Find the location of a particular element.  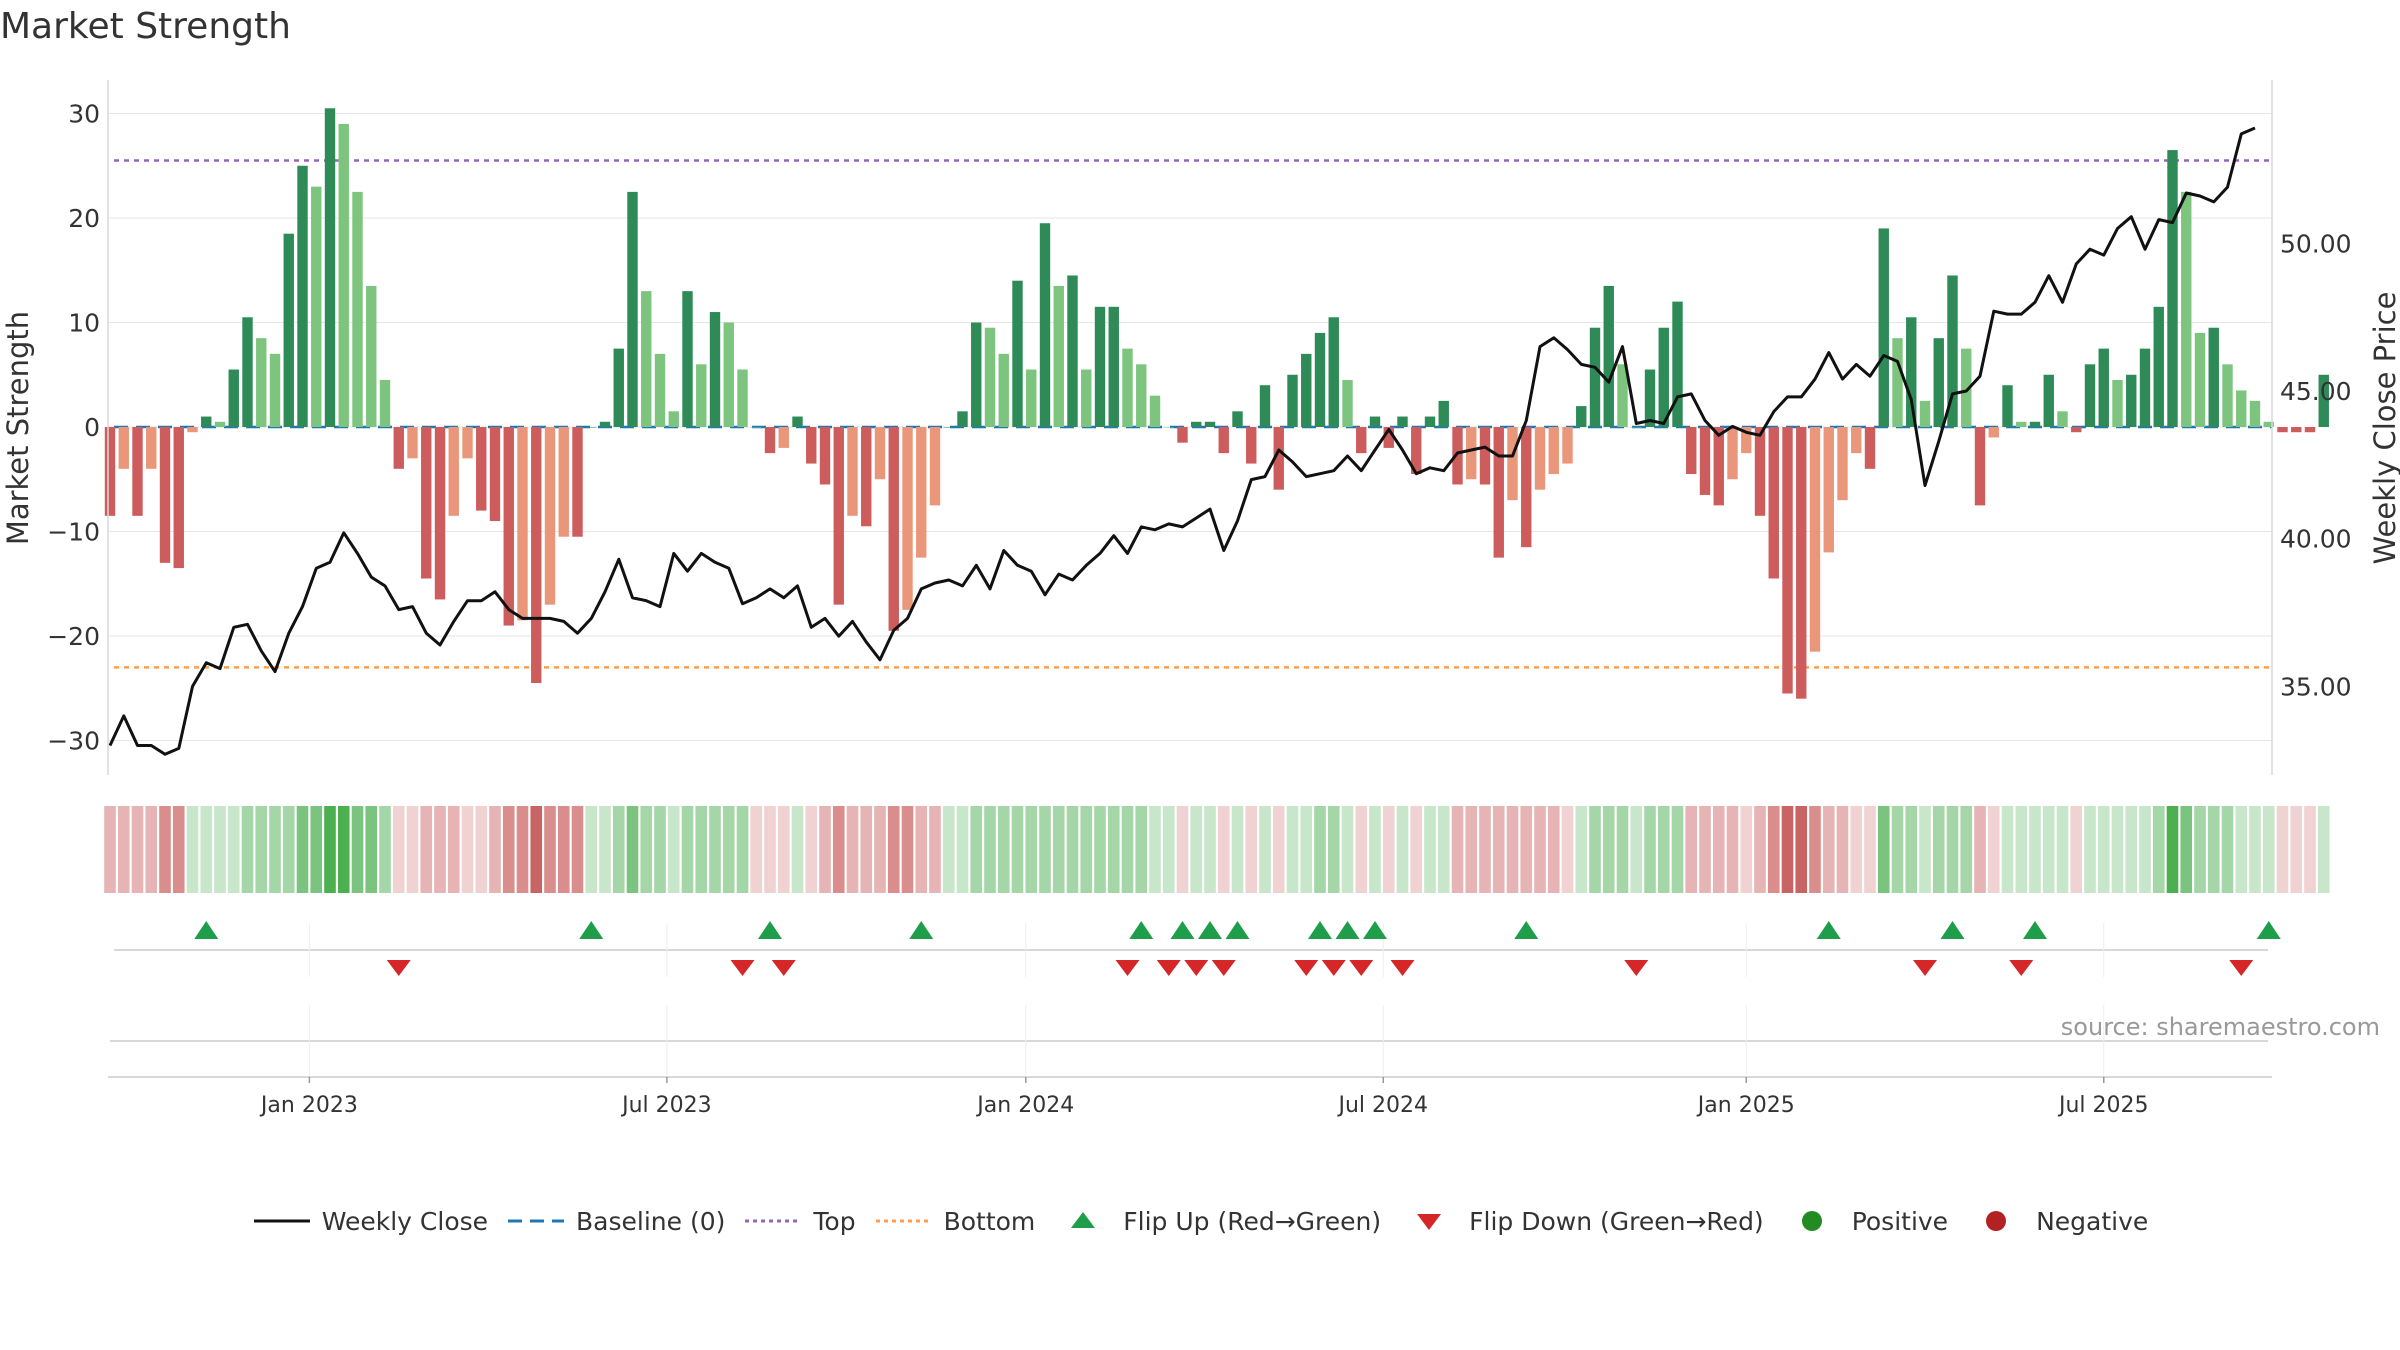

circle-icon is located at coordinates (1996, 1221).